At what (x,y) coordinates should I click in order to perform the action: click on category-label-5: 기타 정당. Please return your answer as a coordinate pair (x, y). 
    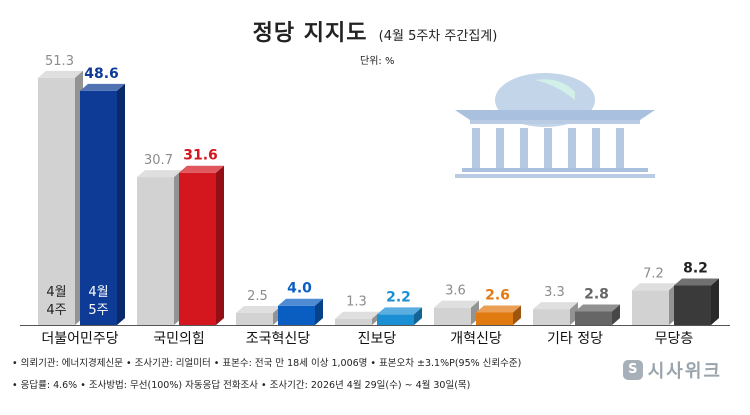
    Looking at the image, I should click on (575, 339).